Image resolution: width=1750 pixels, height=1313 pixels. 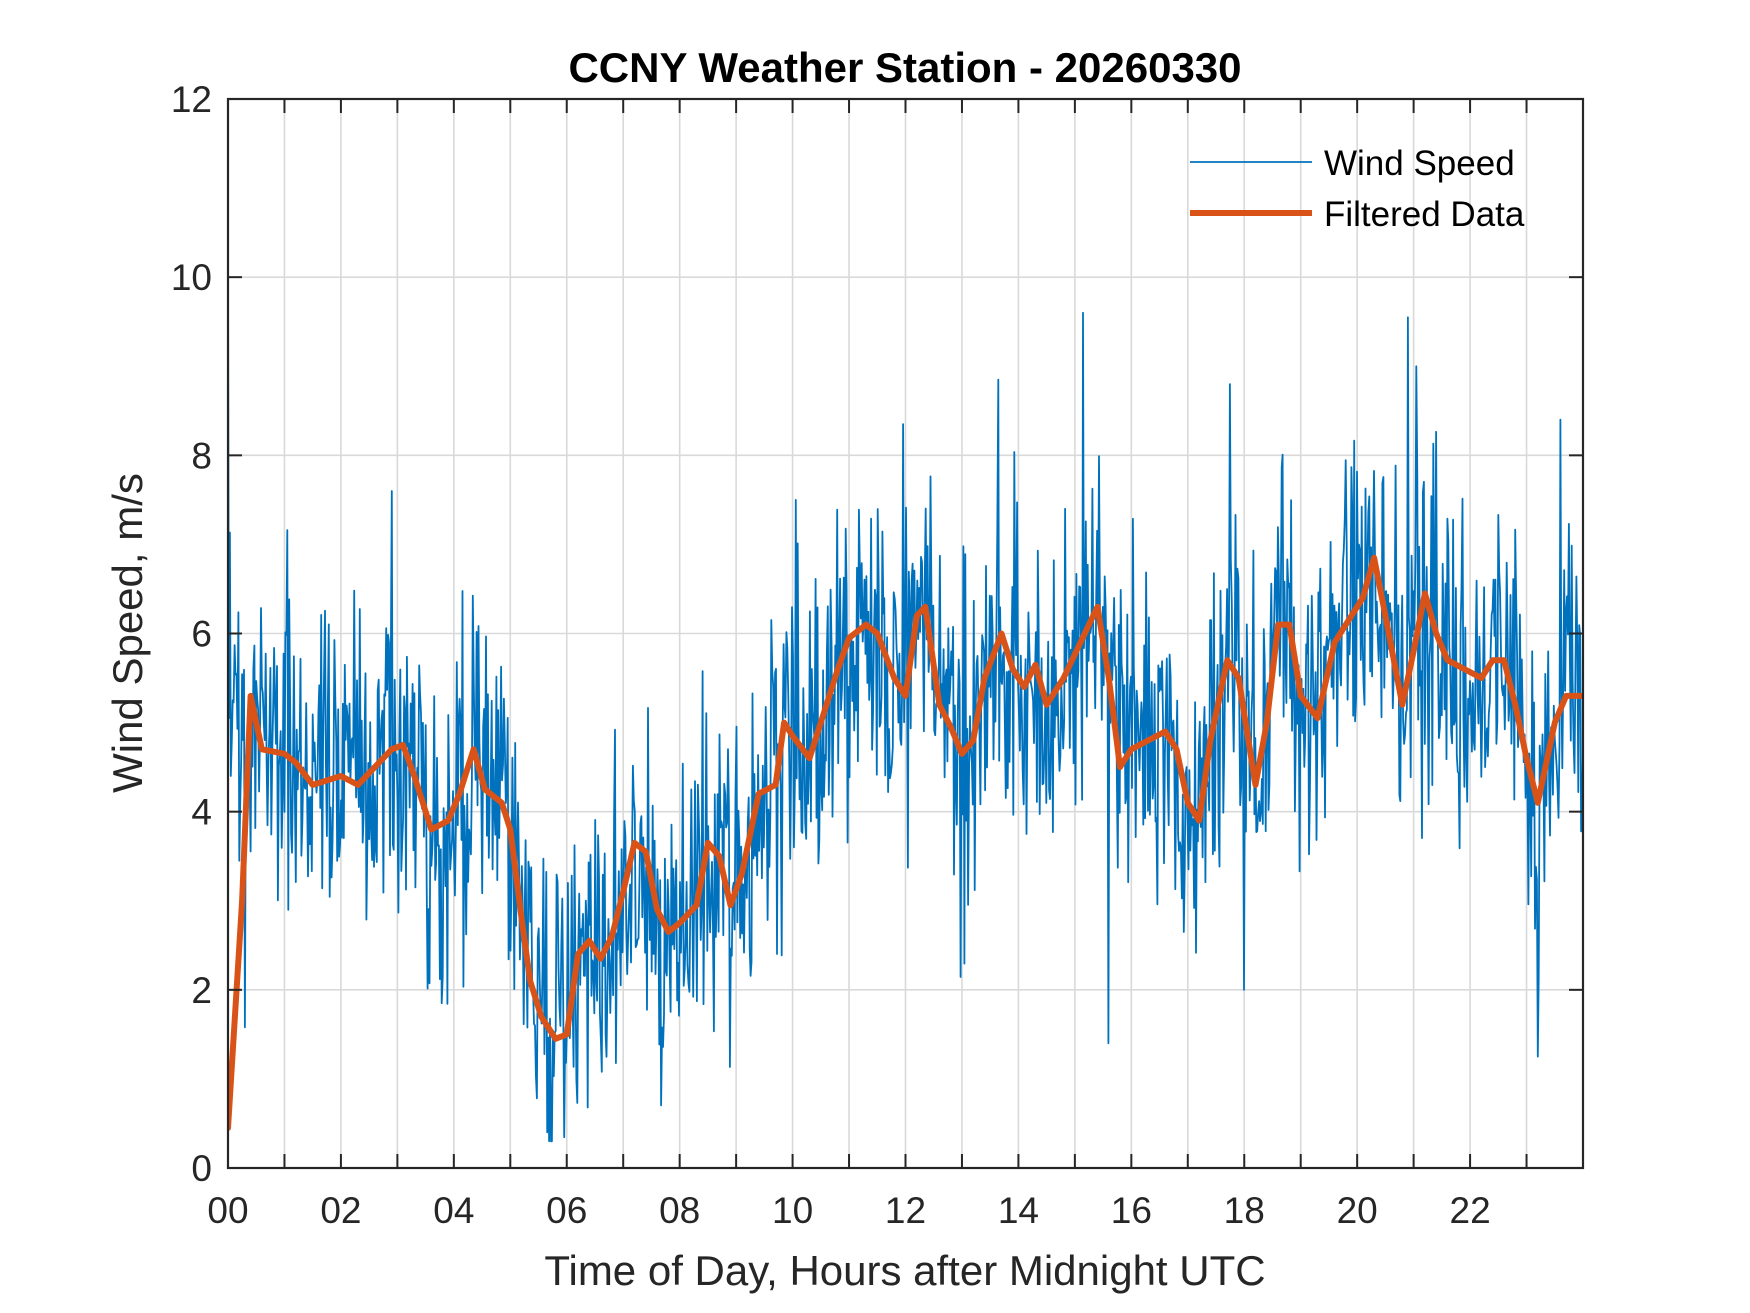 I want to click on x-tick-label: 10, so click(x=792, y=1210).